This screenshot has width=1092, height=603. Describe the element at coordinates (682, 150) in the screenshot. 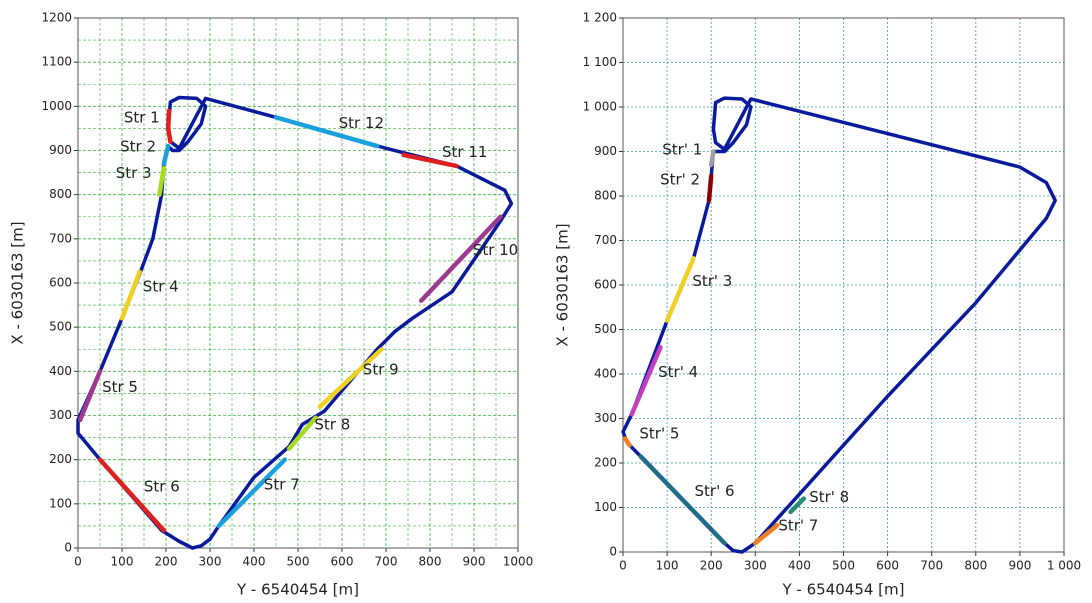

I see `segment-label: Str' 1` at that location.